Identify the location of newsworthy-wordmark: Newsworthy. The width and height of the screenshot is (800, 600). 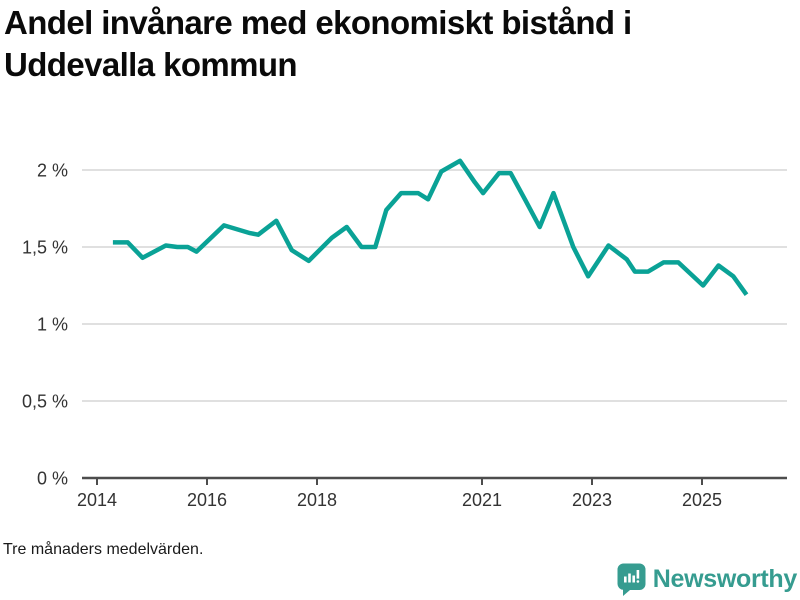
(725, 579).